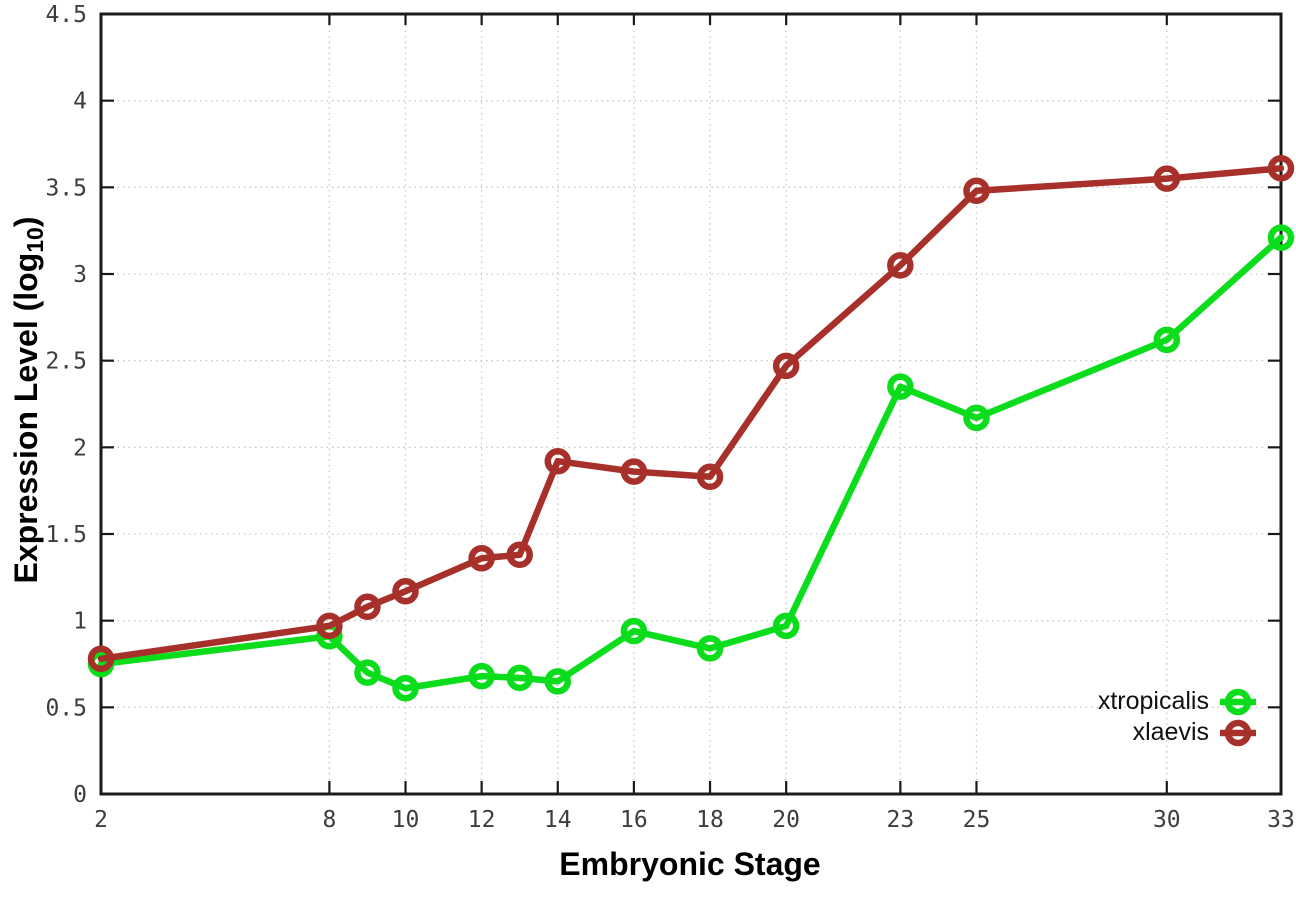 The image size is (1296, 907). Describe the element at coordinates (690, 864) in the screenshot. I see `x-axis-title: Embryonic Stage` at that location.